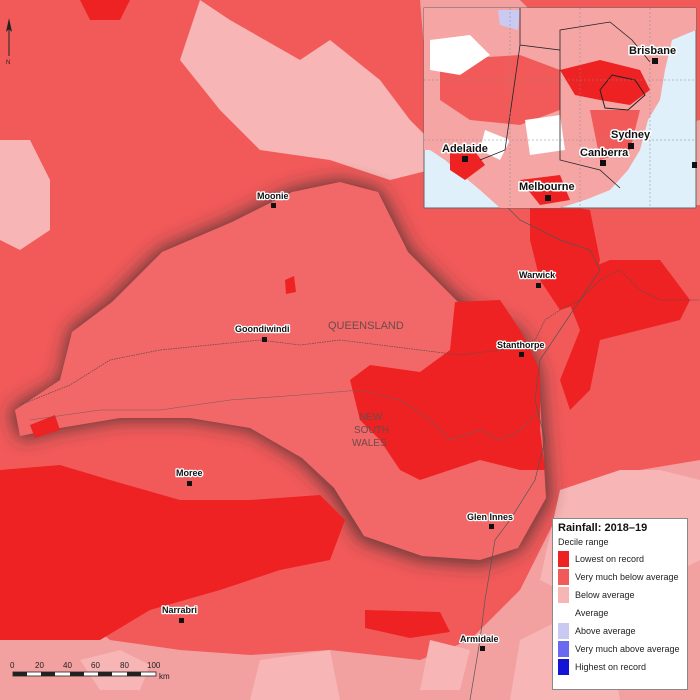 This screenshot has width=700, height=700. I want to click on legend-item: Lowest on record, so click(620, 559).